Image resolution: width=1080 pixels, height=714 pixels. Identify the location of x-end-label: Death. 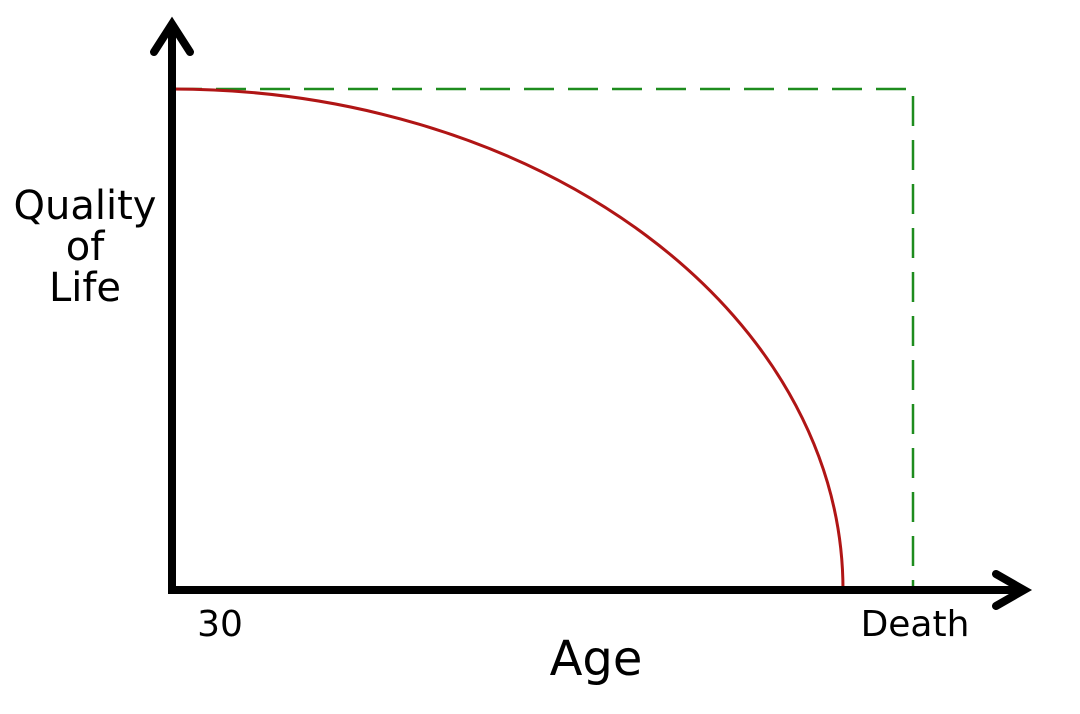
(915, 624).